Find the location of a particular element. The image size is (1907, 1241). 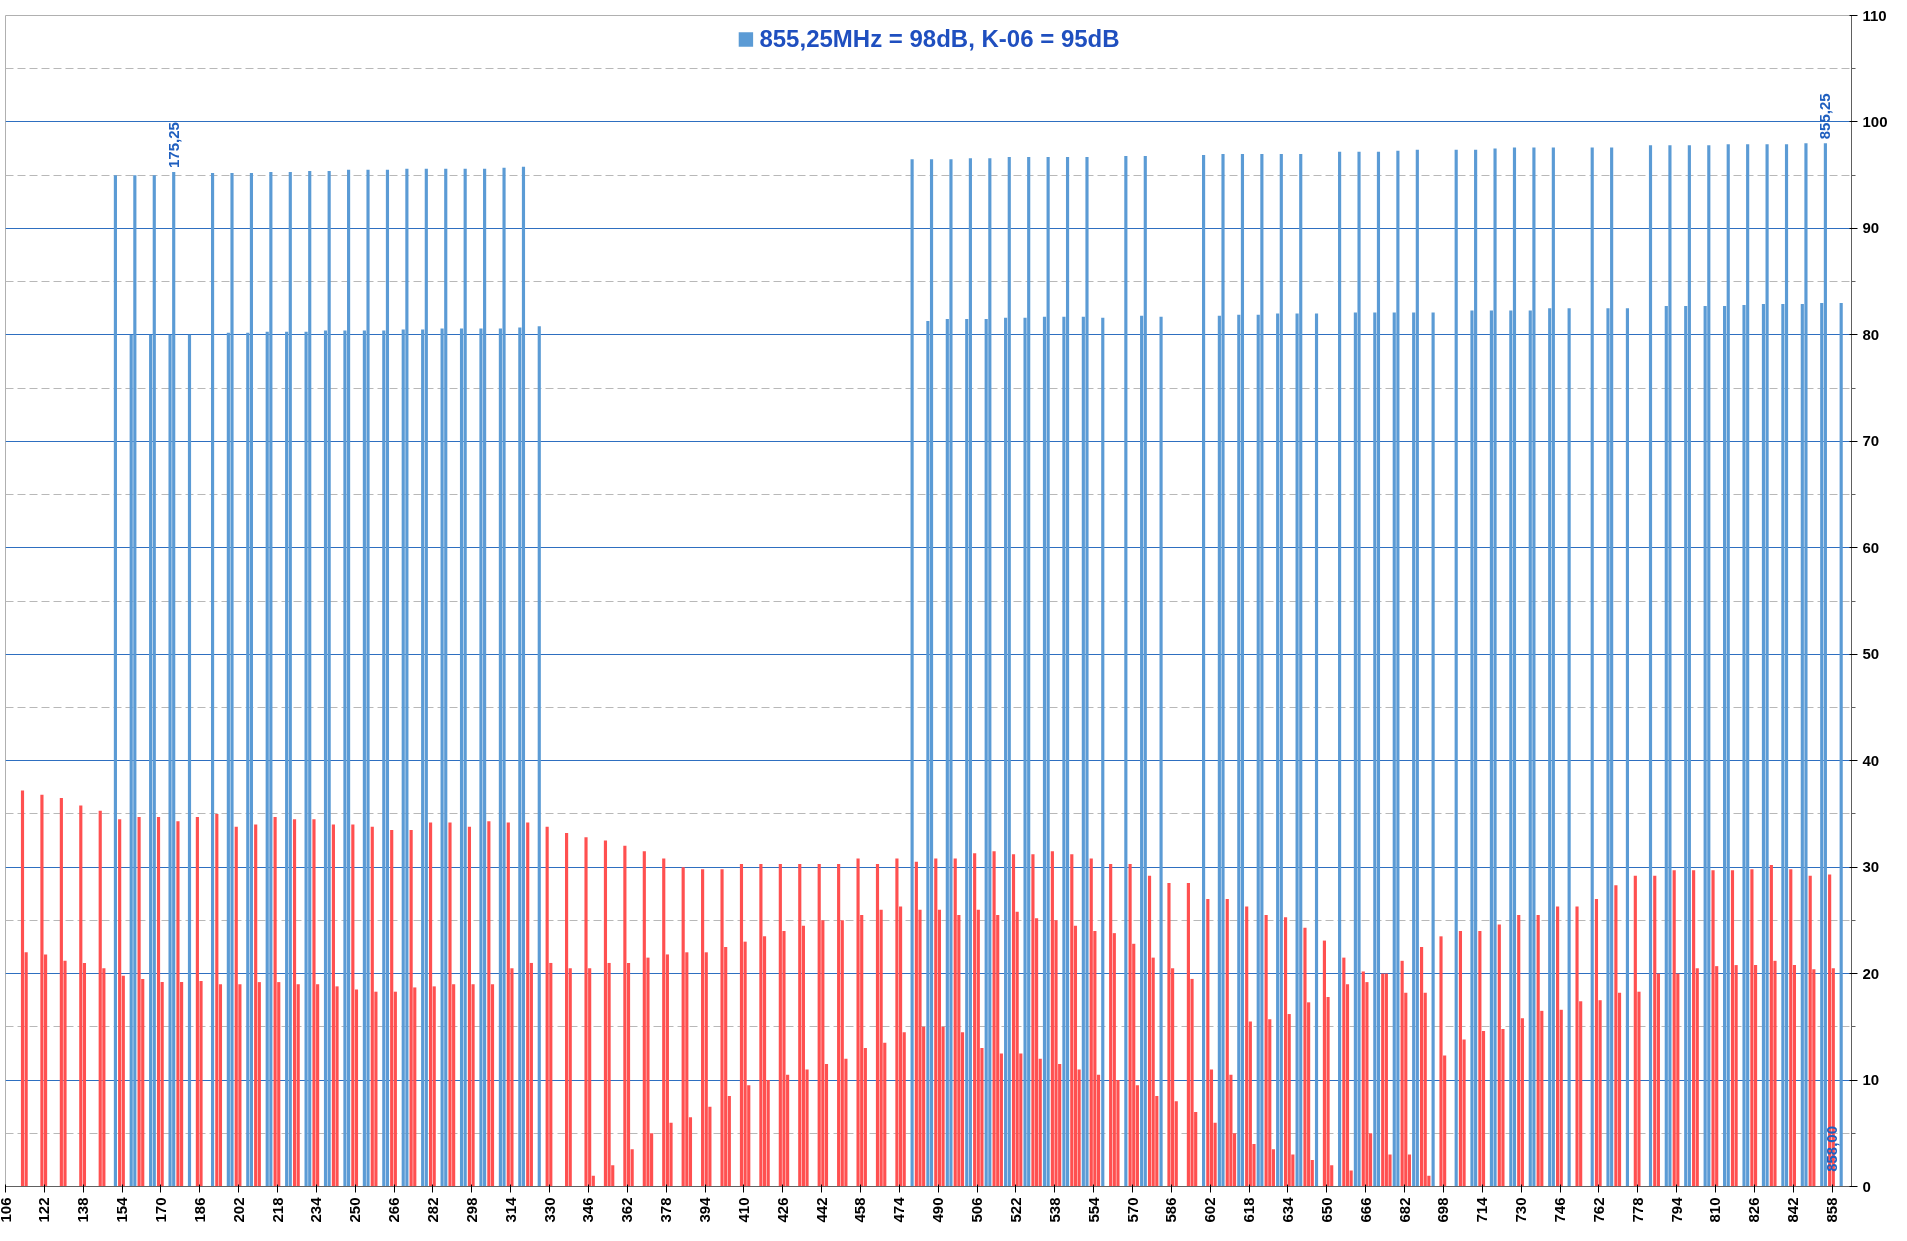

legend-label: 855,25MHz = 98dB, K-06 = 95dB is located at coordinates (939, 39).